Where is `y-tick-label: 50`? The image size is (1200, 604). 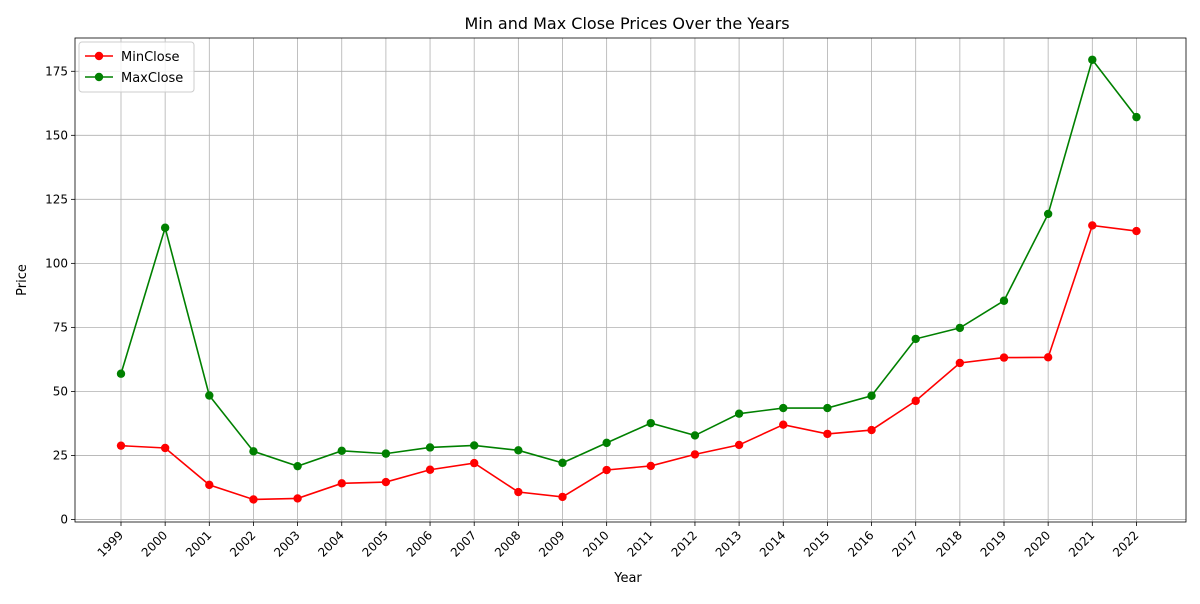
y-tick-label: 50 is located at coordinates (60, 391).